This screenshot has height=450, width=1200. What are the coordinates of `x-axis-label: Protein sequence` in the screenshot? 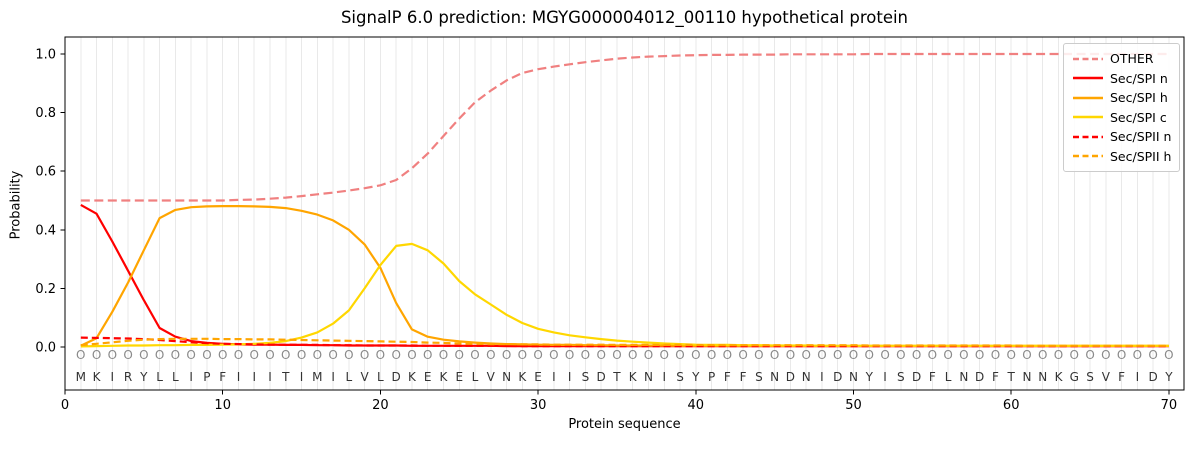 It's located at (624, 424).